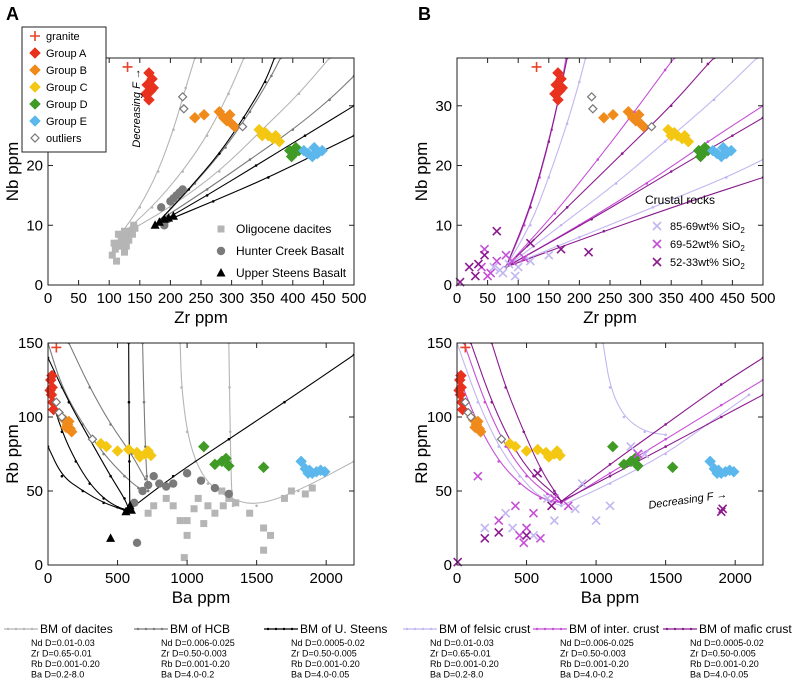 Image resolution: width=803 pixels, height=680 pixels. Describe the element at coordinates (66, 54) in the screenshot. I see `legend-label-groupA: Group A` at that location.